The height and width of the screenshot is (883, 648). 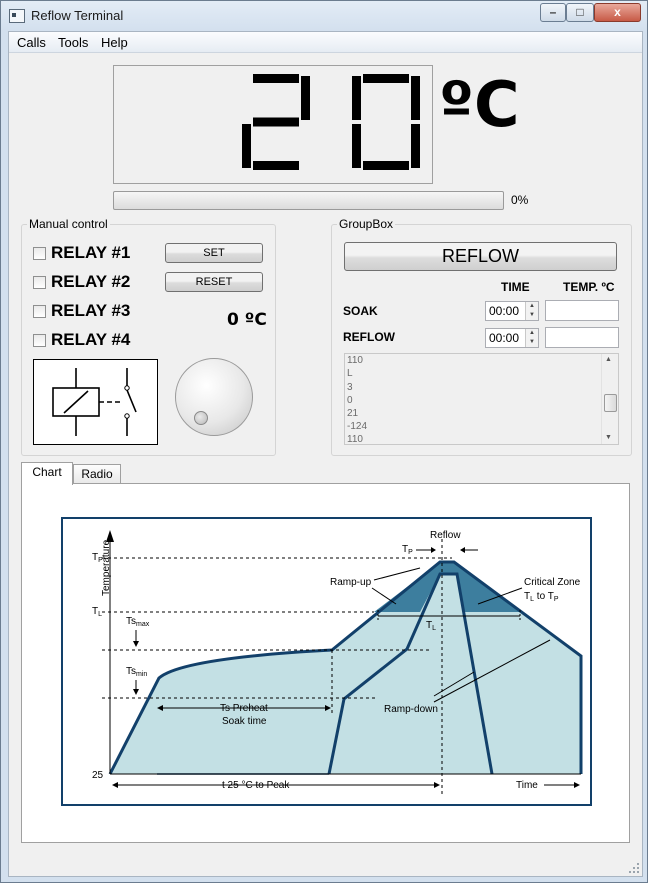 What do you see at coordinates (77, 15) in the screenshot?
I see `window-title: Reflow Terminal` at bounding box center [77, 15].